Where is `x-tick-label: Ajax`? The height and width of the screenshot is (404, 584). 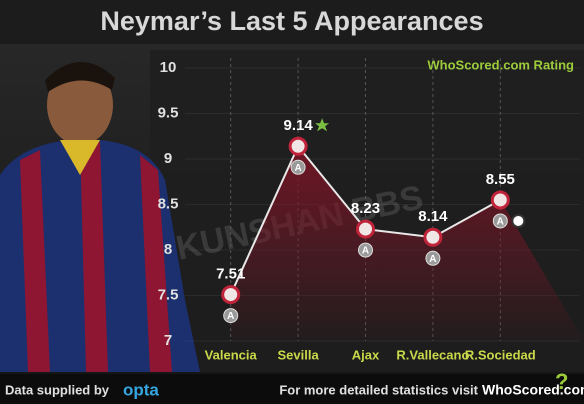 x-tick-label: Ajax is located at coordinates (366, 354).